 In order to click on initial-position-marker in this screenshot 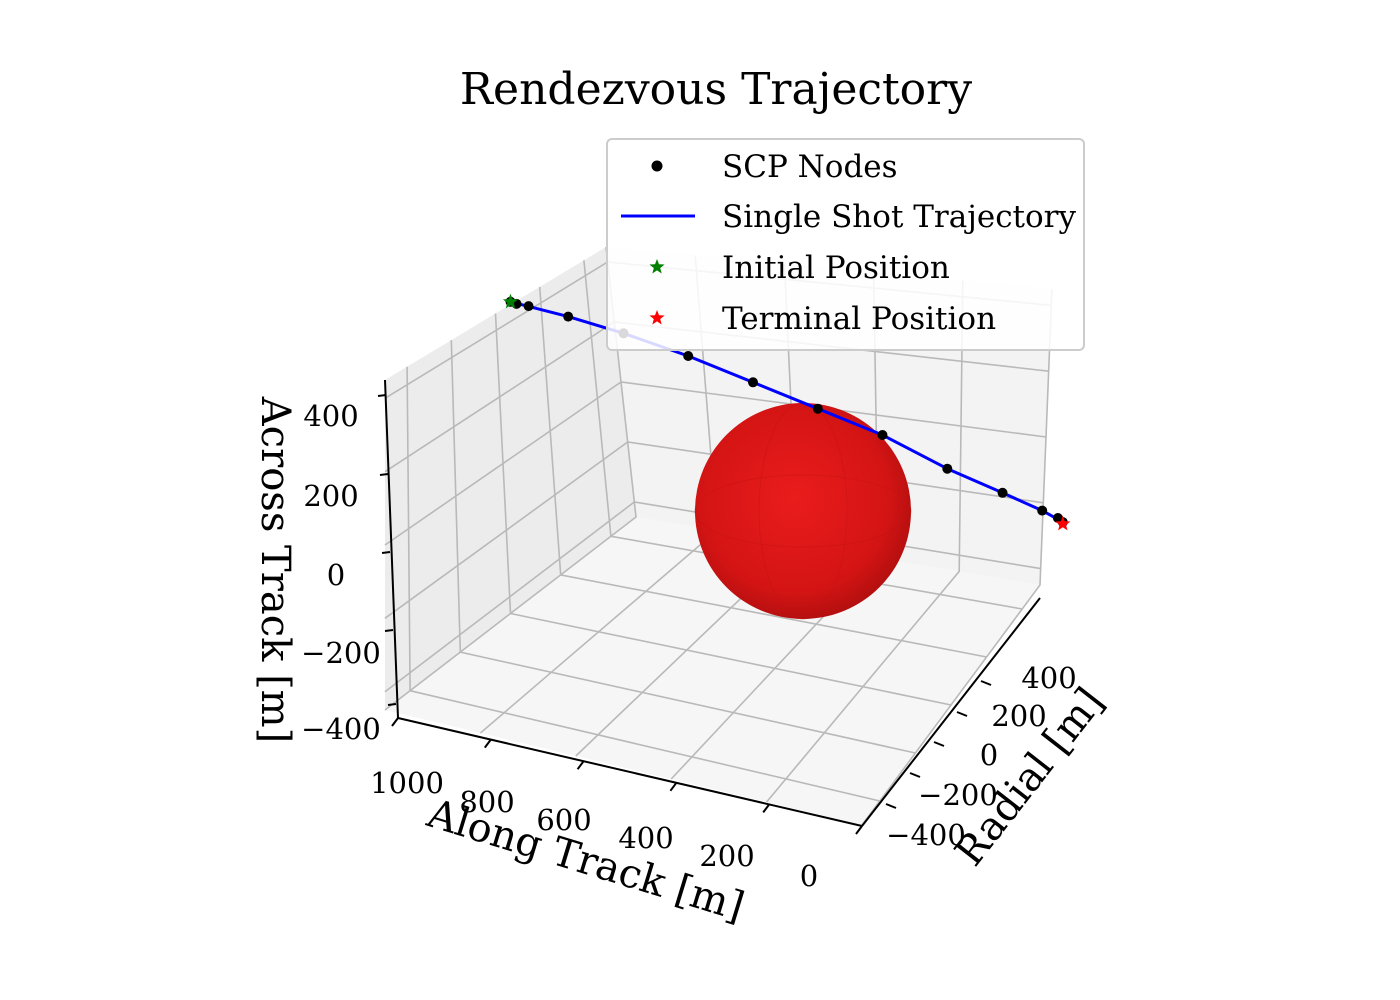, I will do `click(510, 301)`.